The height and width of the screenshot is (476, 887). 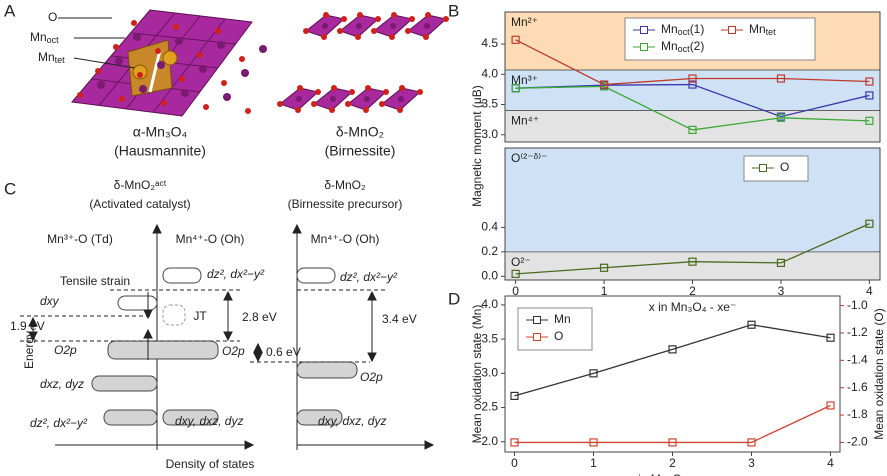 What do you see at coordinates (80, 239) in the screenshot?
I see `diagram-label: Mn³⁺-O (Td)` at bounding box center [80, 239].